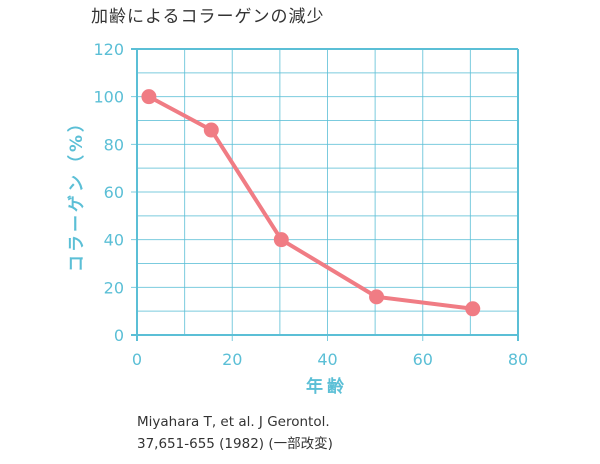 The width and height of the screenshot is (600, 464). What do you see at coordinates (233, 422) in the screenshot?
I see `source-line-1: Miyahara T, et al. J Gerontol.` at bounding box center [233, 422].